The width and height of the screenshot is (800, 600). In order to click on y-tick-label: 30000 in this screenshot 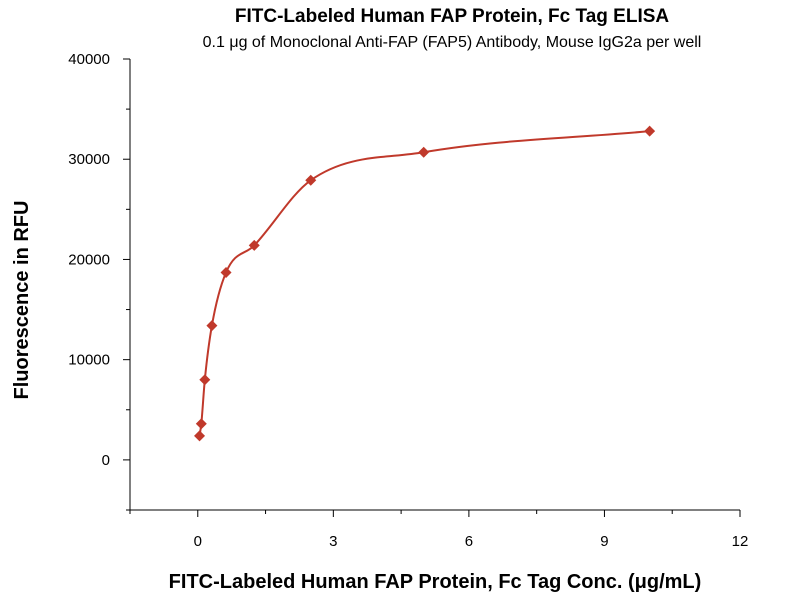, I will do `click(89, 159)`.